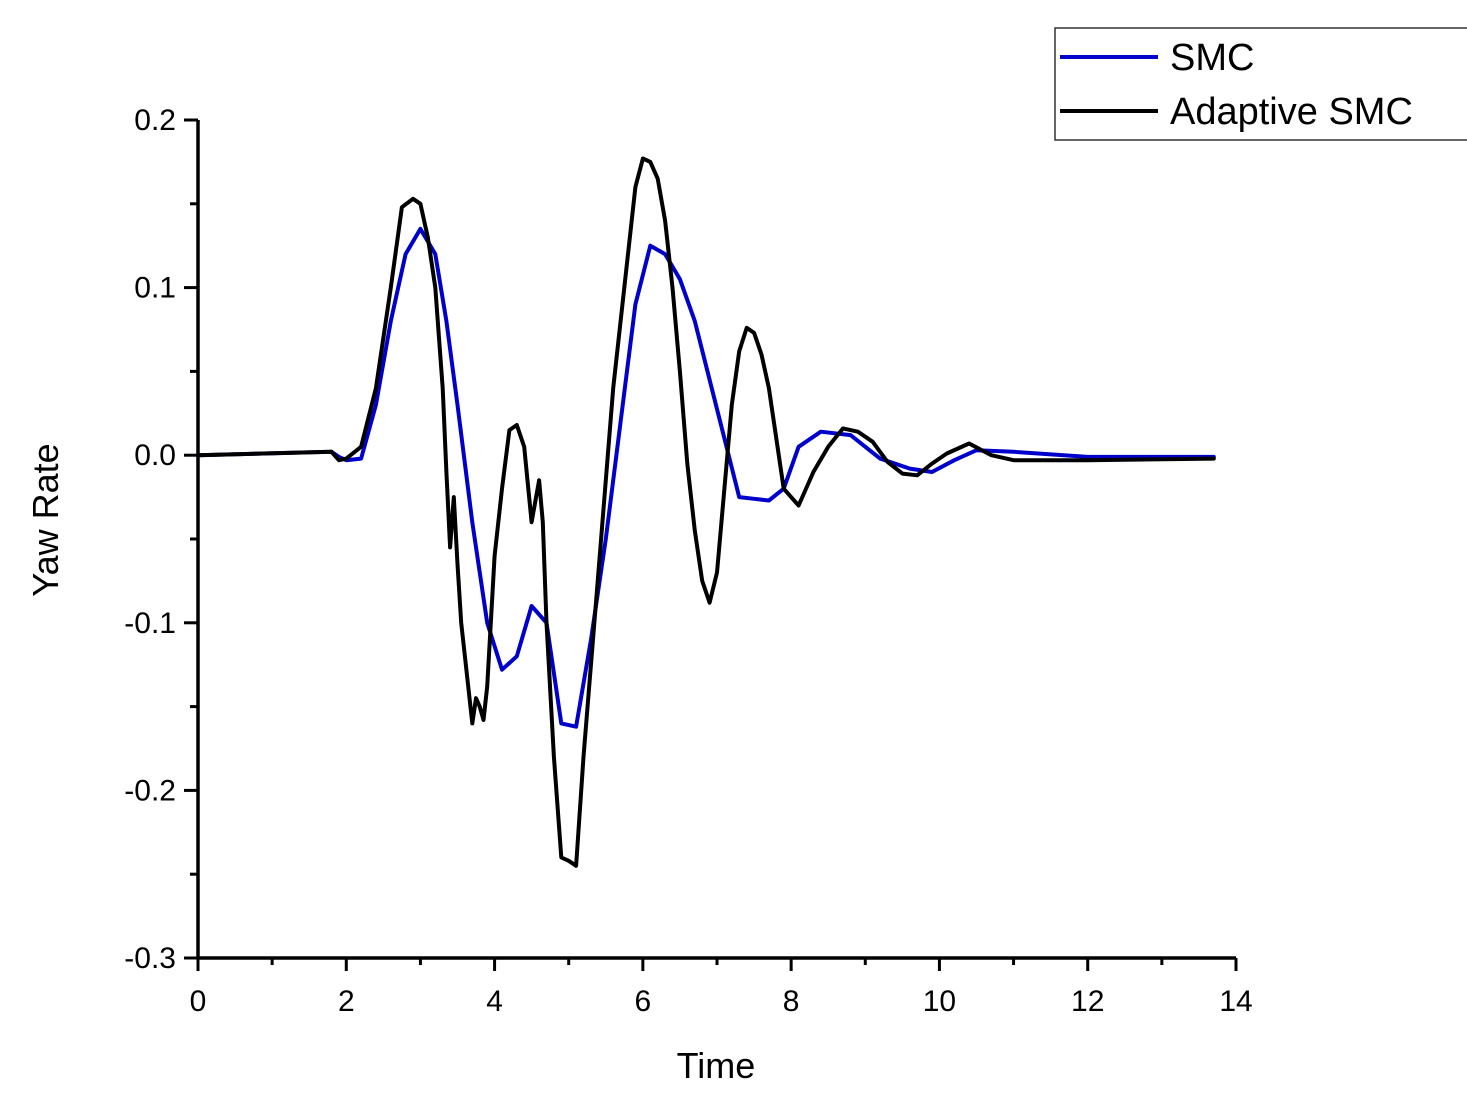  What do you see at coordinates (1087, 1001) in the screenshot?
I see `x-tick-label: 12` at bounding box center [1087, 1001].